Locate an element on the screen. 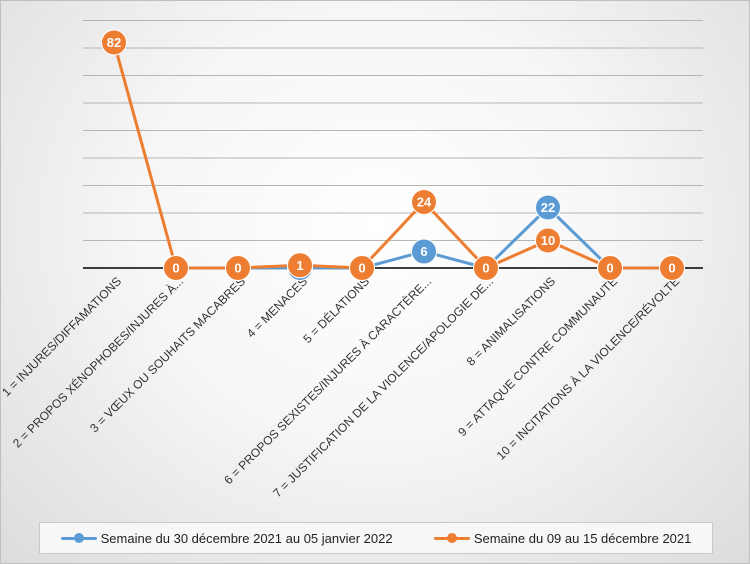 This screenshot has width=750, height=564. data-label: 24 is located at coordinates (424, 202).